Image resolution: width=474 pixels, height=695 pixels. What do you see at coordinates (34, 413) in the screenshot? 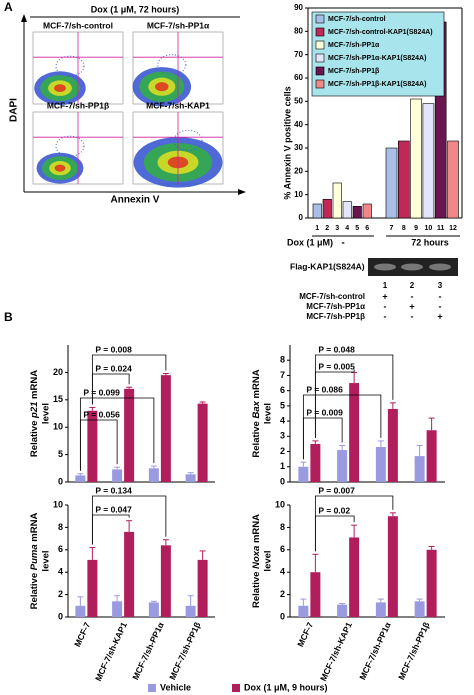
I see `y-axis-label: Relative p21 mRNA` at bounding box center [34, 413].